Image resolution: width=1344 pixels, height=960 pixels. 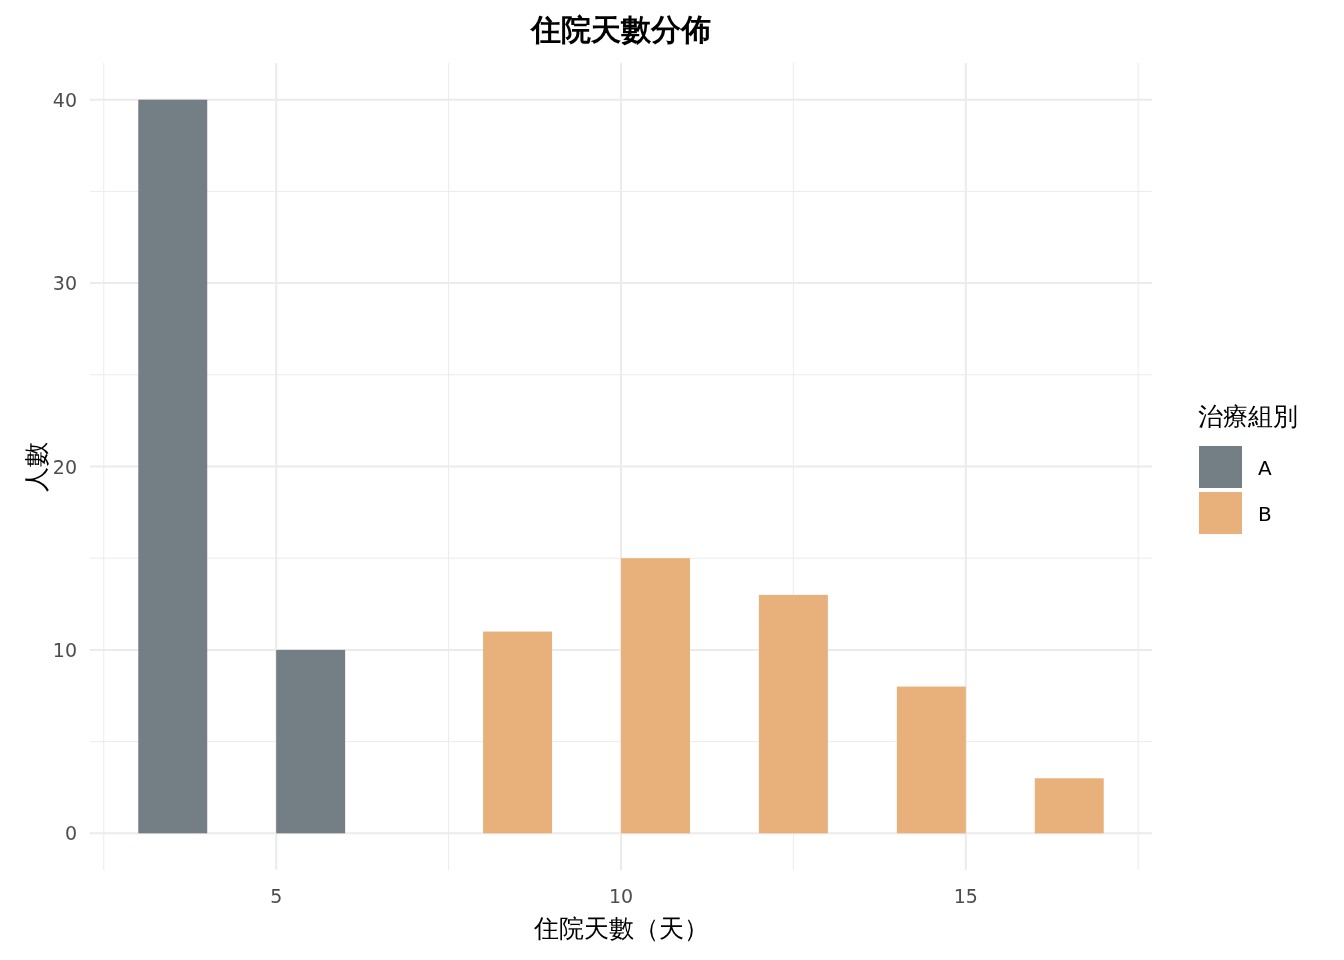 What do you see at coordinates (70, 833) in the screenshot?
I see `y-tick-label: 0` at bounding box center [70, 833].